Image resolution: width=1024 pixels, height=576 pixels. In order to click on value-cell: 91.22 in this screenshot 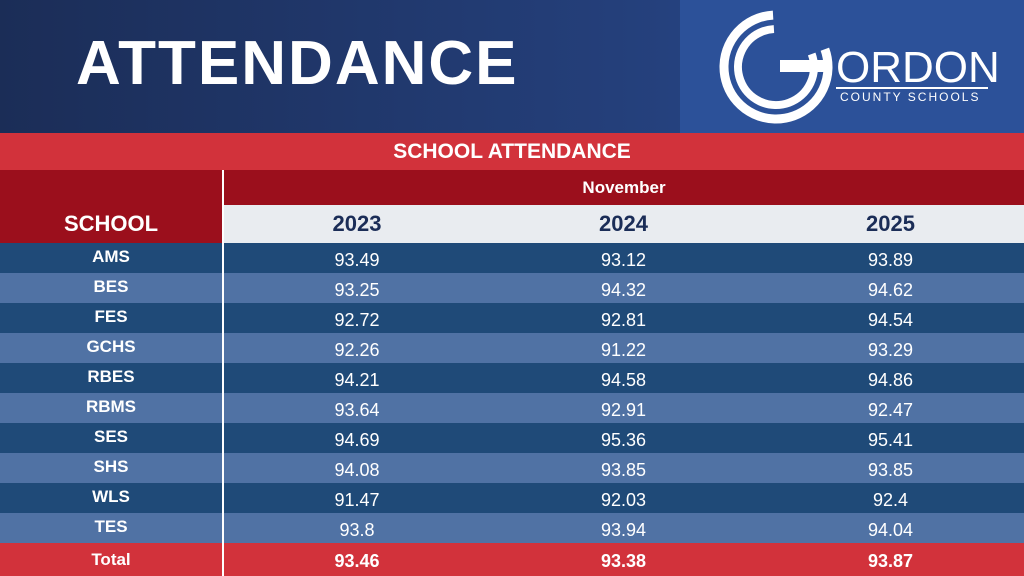, I will do `click(623, 348)`.